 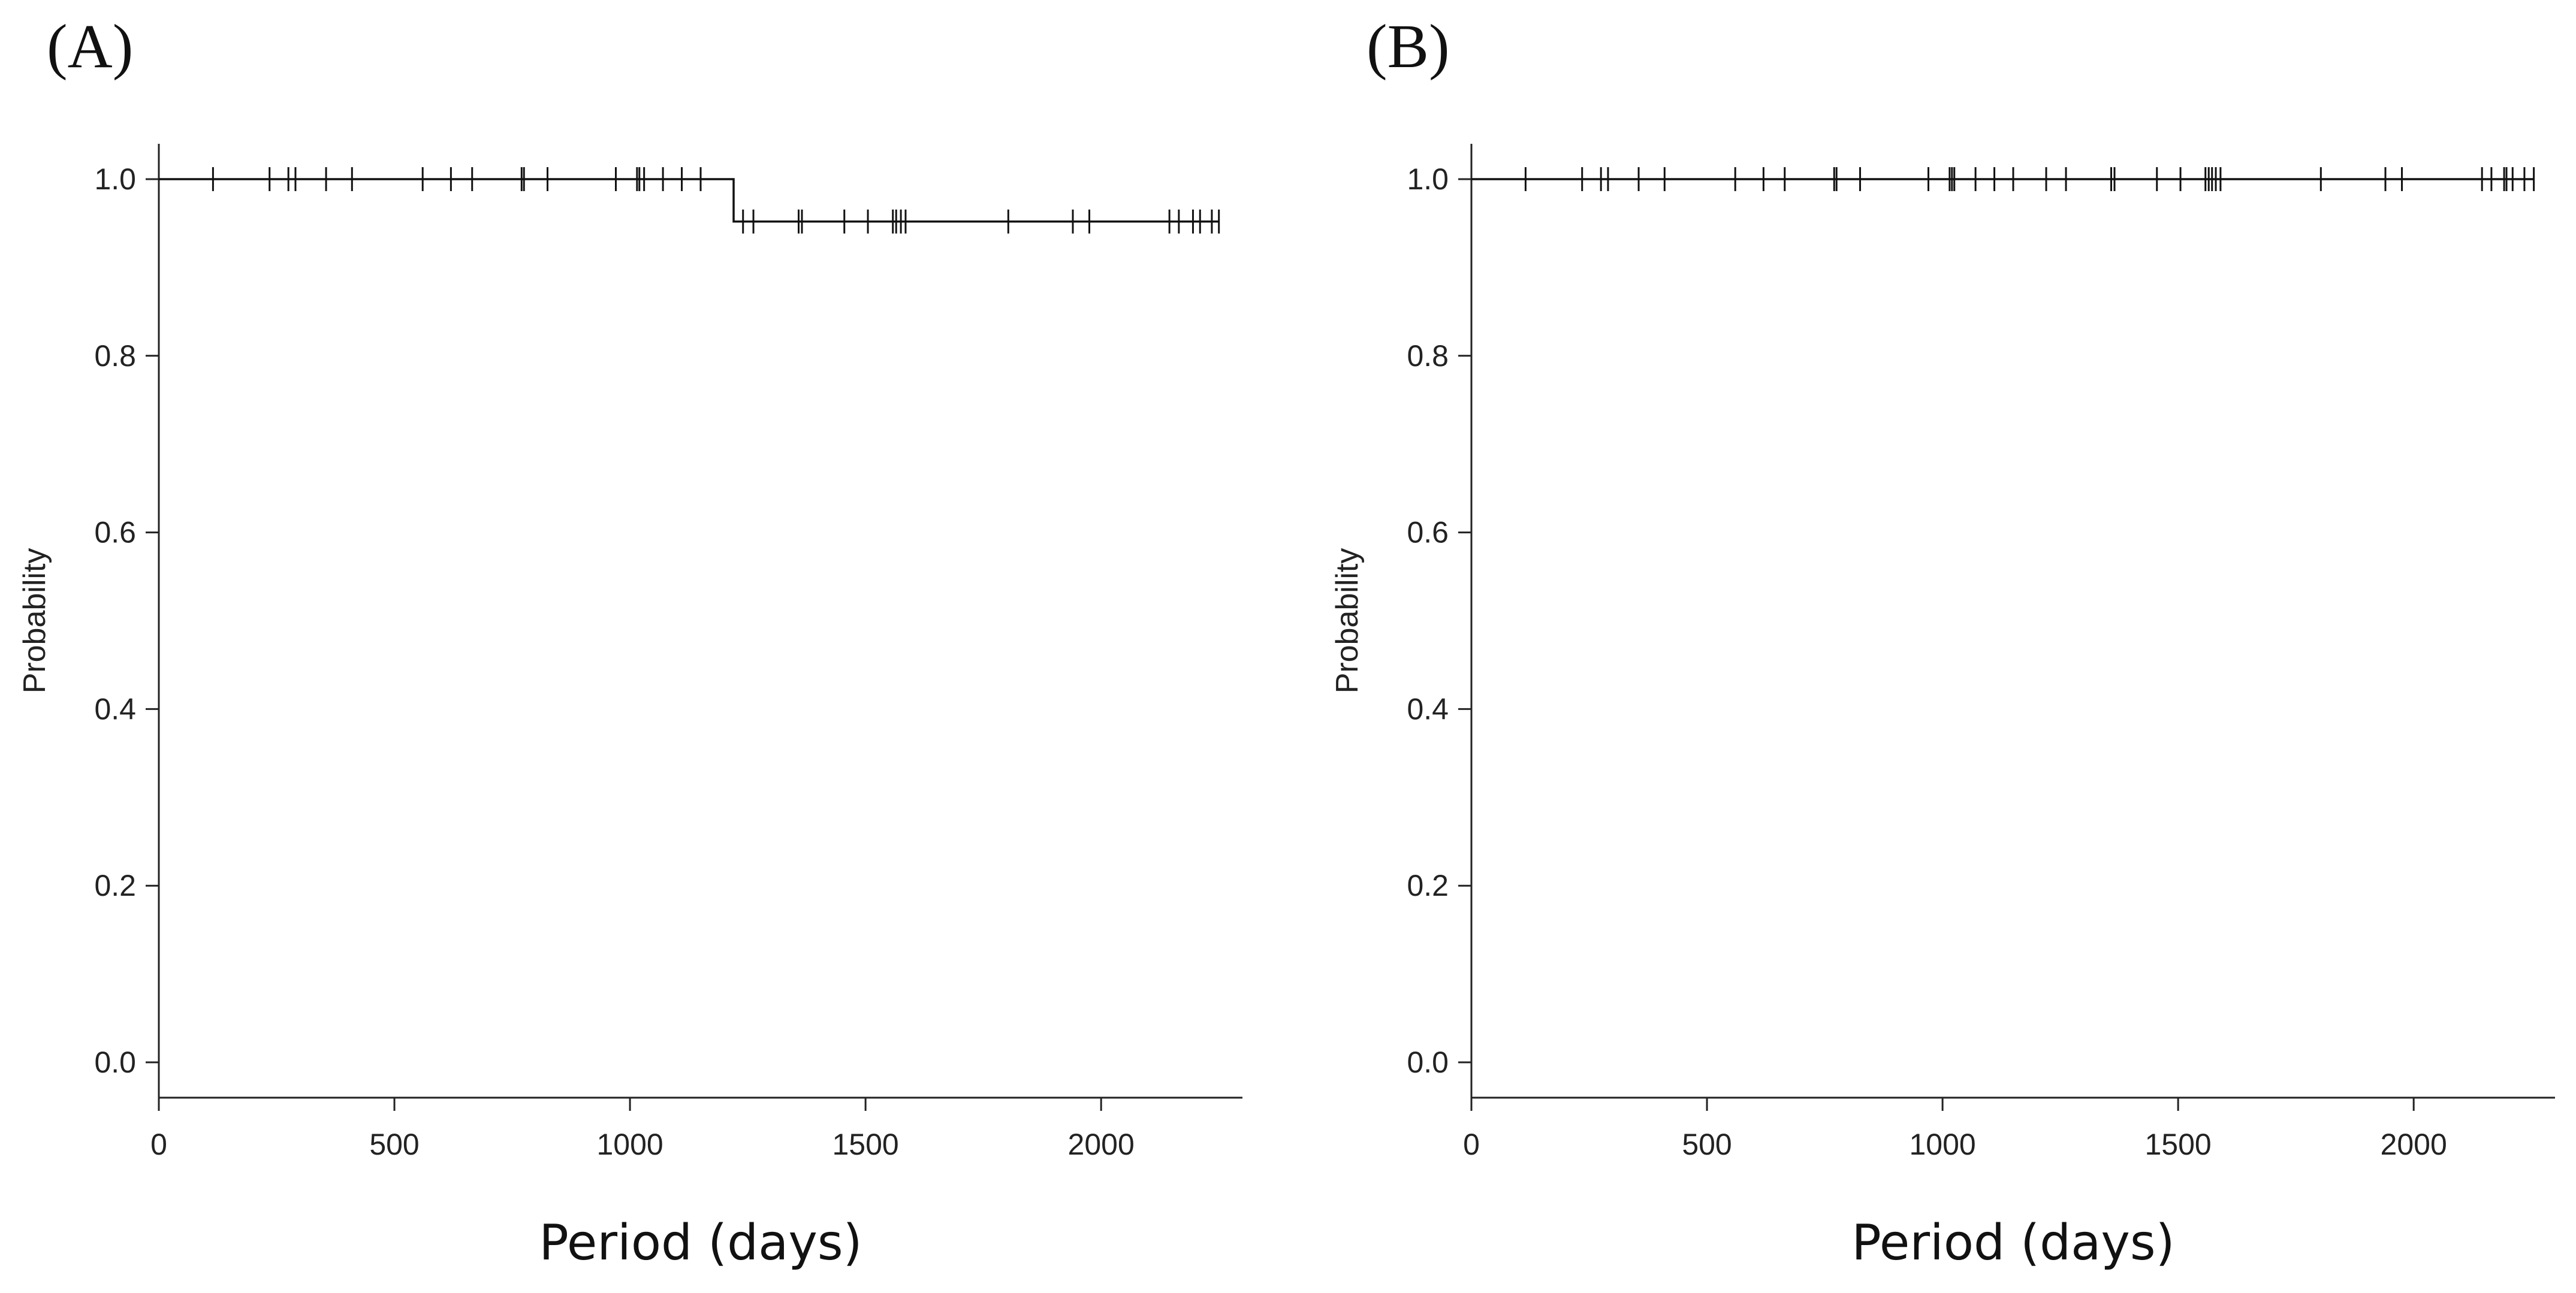 What do you see at coordinates (689, 201) in the screenshot?
I see `survival-curve` at bounding box center [689, 201].